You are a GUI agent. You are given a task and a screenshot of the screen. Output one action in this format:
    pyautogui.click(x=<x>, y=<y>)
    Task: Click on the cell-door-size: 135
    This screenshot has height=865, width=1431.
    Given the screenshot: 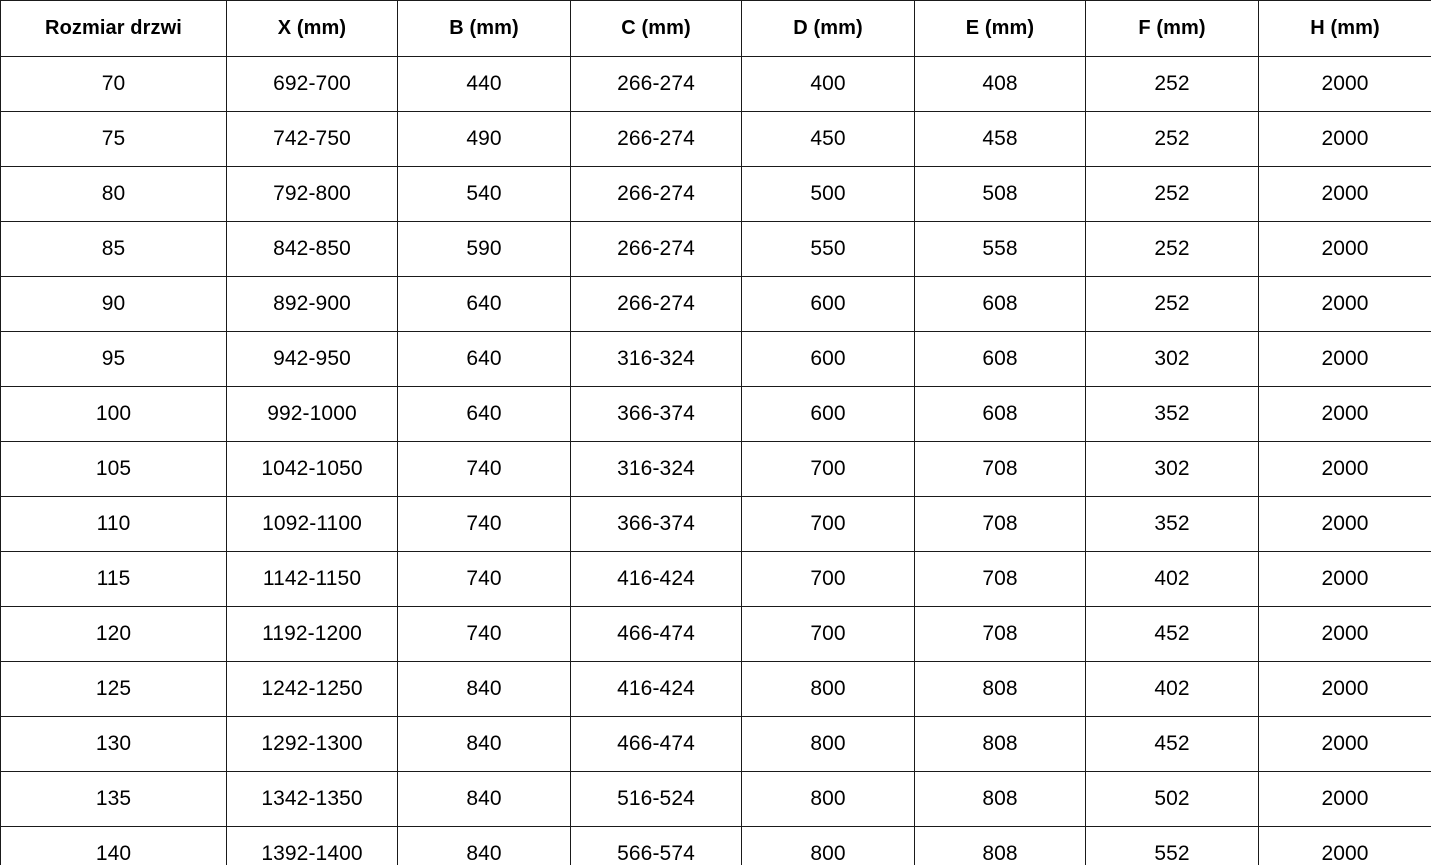 What is the action you would take?
    pyautogui.click(x=113, y=799)
    